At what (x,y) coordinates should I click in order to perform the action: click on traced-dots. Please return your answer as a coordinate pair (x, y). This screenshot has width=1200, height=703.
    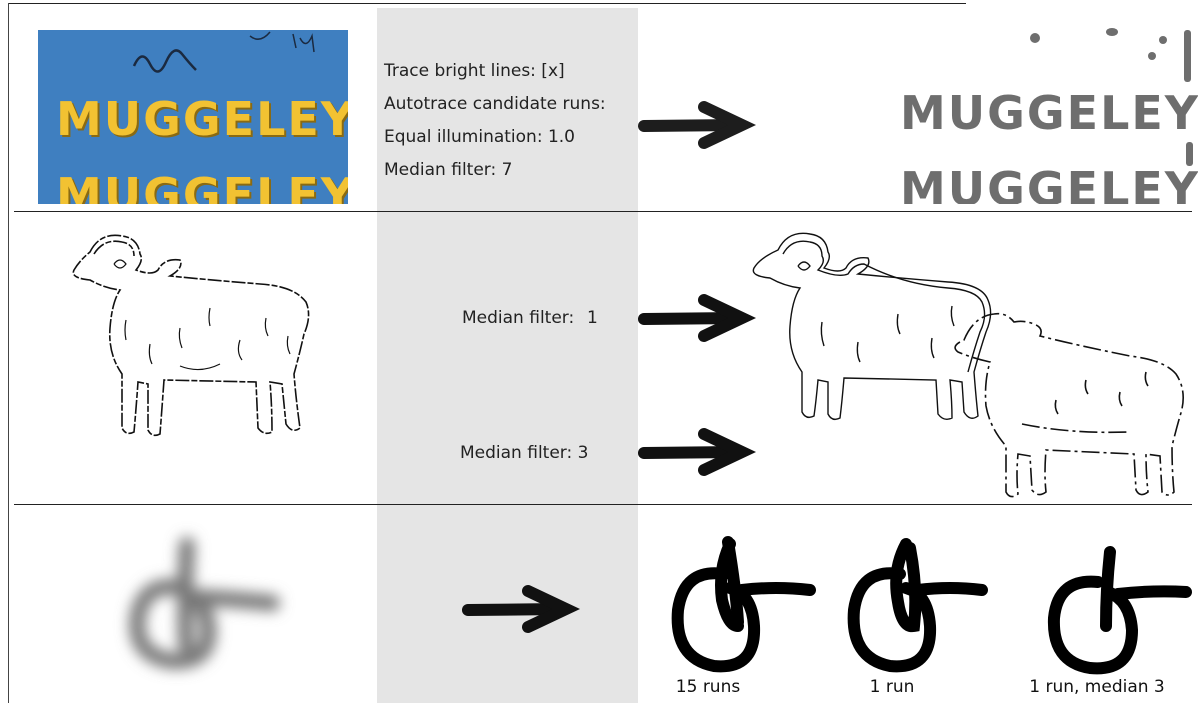
    Looking at the image, I should click on (1111, 97).